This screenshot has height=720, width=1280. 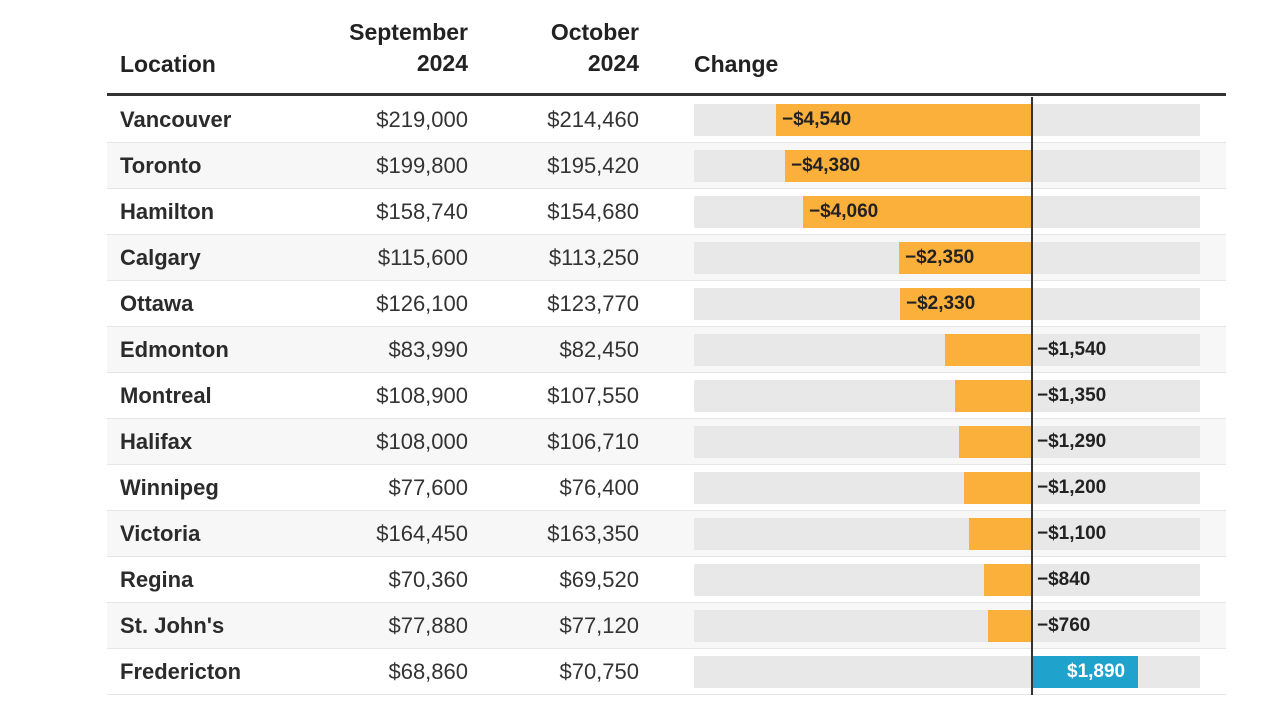 What do you see at coordinates (593, 257) in the screenshot?
I see `october-value-cell: $113,250` at bounding box center [593, 257].